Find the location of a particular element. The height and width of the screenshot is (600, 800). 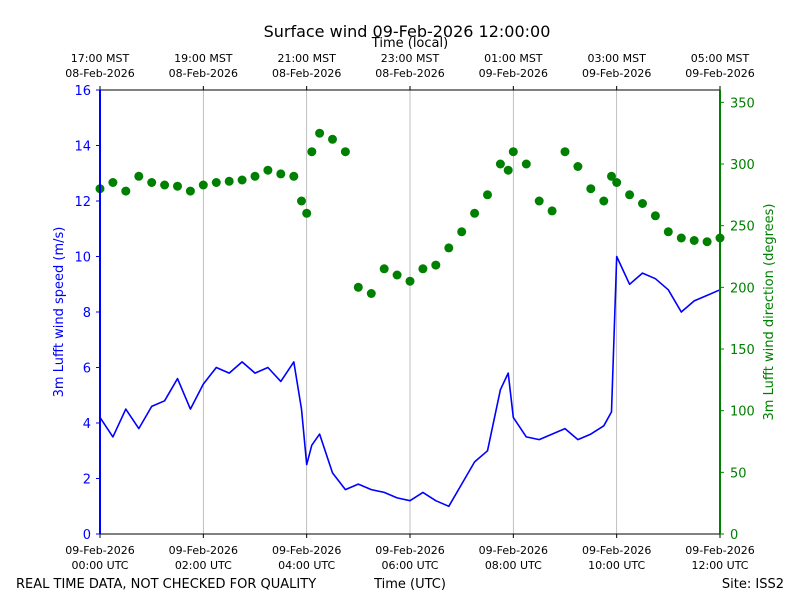

x-tick-top-time: 17:00 MST is located at coordinates (100, 58).